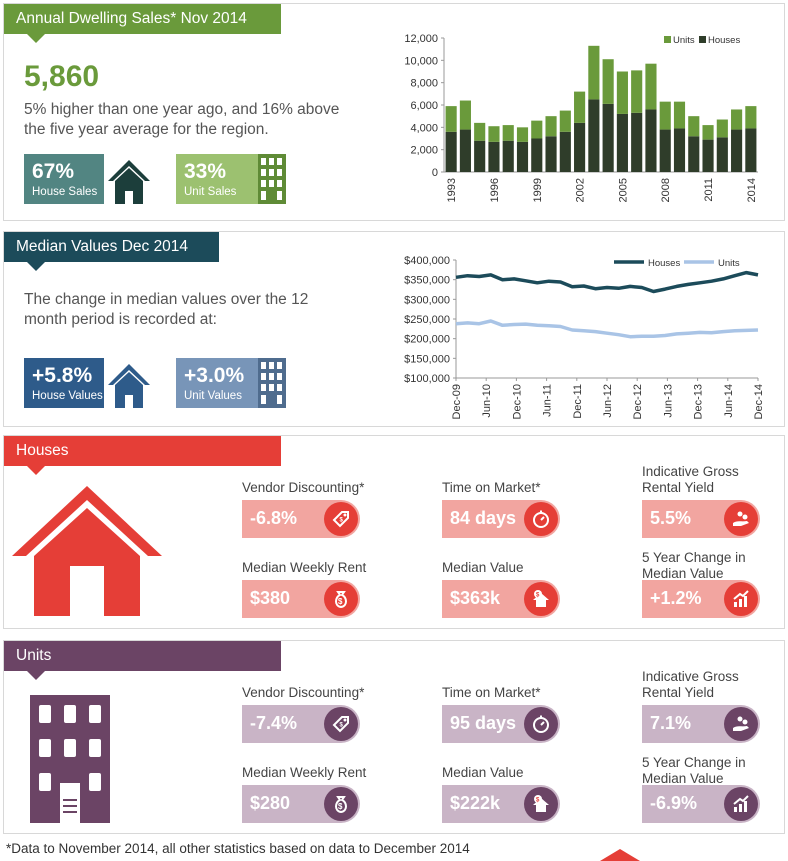 This screenshot has width=788, height=861. What do you see at coordinates (34, 655) in the screenshot?
I see `units-title: Units` at bounding box center [34, 655].